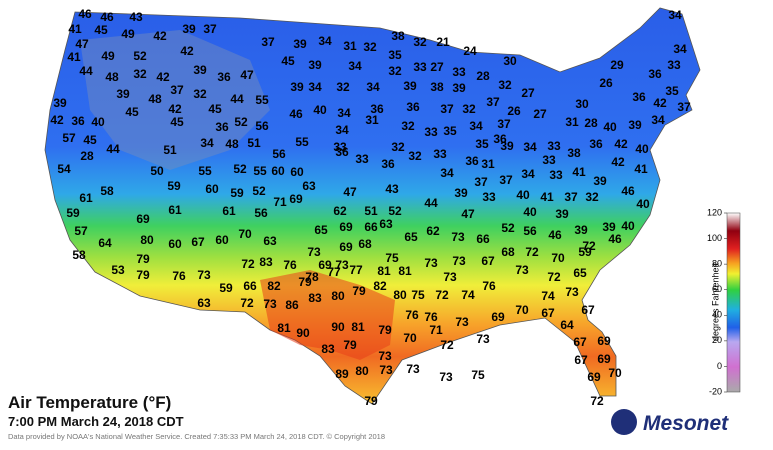 The width and height of the screenshot is (773, 450). I want to click on station-temp: 53, so click(118, 270).